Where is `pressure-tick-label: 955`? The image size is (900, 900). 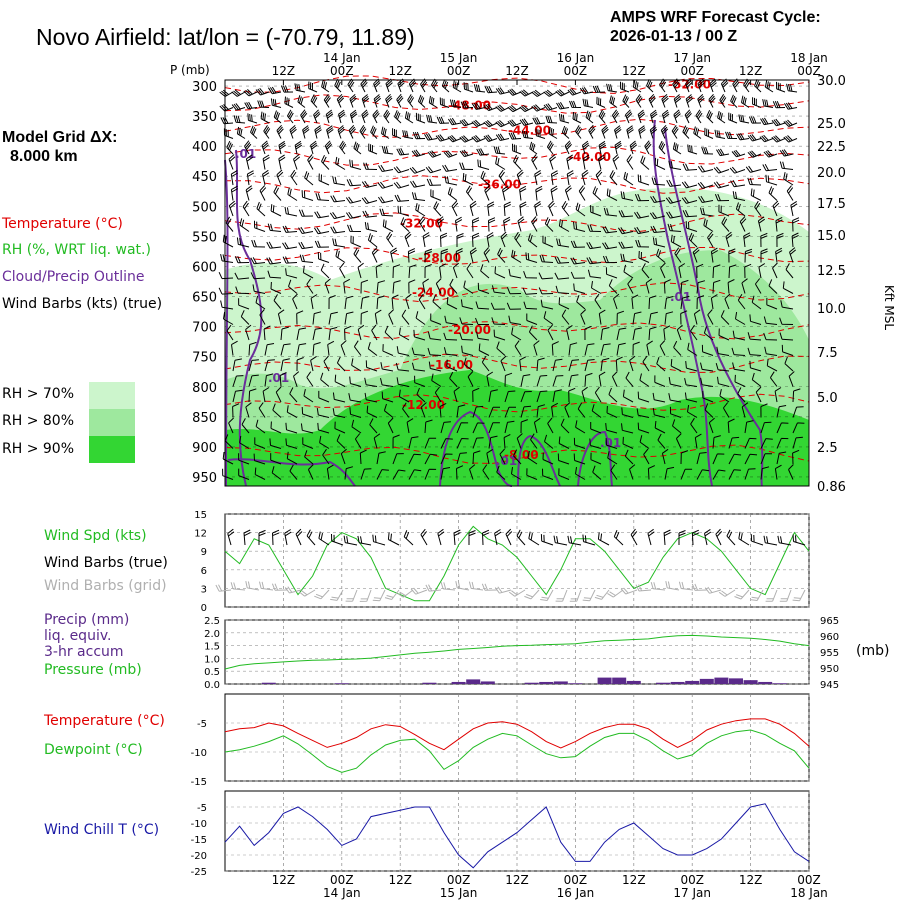 pressure-tick-label: 955 is located at coordinates (829, 653).